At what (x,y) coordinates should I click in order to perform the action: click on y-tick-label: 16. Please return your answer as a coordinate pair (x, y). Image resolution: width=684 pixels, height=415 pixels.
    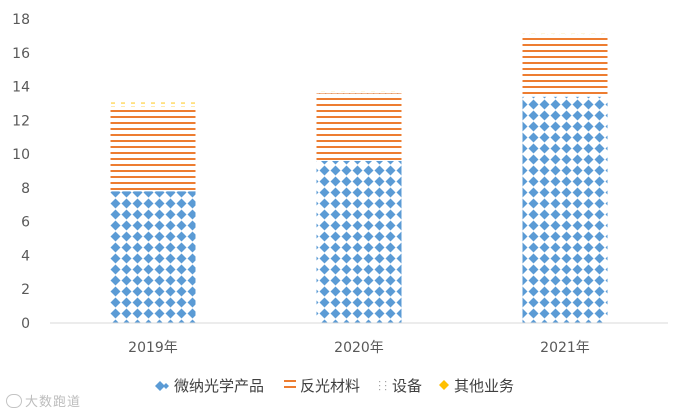
    Looking at the image, I should click on (21, 54).